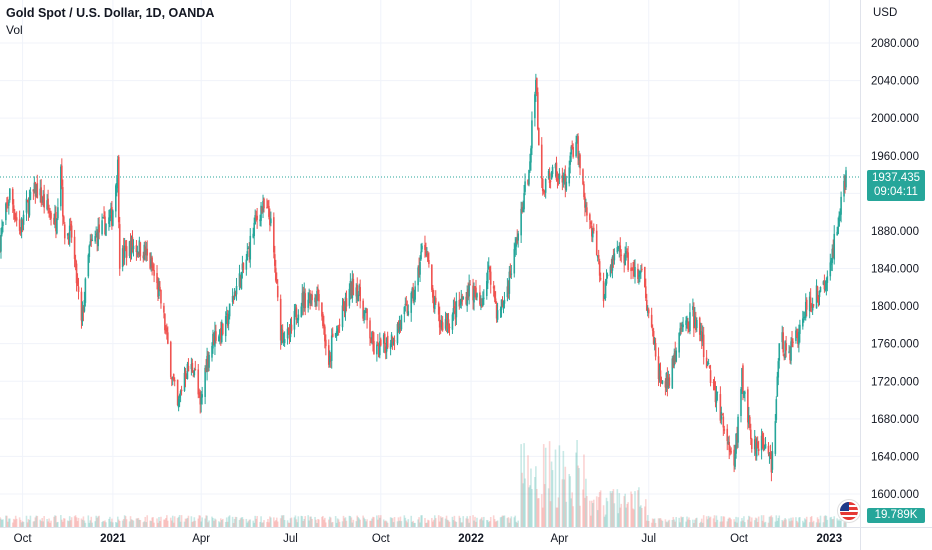 This screenshot has height=550, width=932. Describe the element at coordinates (110, 13) in the screenshot. I see `symbol-title: Gold Spot / U.S. Dollar, 1D, OANDA` at that location.